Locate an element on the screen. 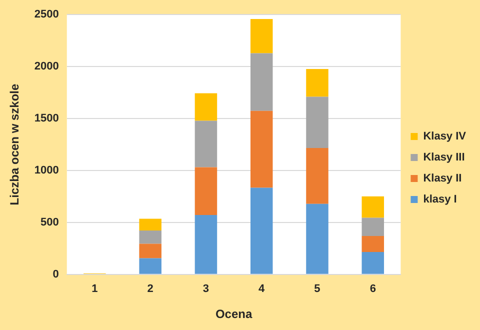  x-tick-label: 5 is located at coordinates (317, 289).